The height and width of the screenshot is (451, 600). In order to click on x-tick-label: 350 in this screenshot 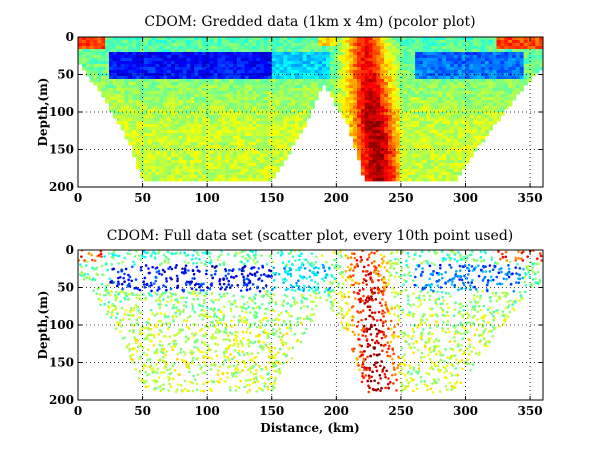, I will do `click(530, 198)`.